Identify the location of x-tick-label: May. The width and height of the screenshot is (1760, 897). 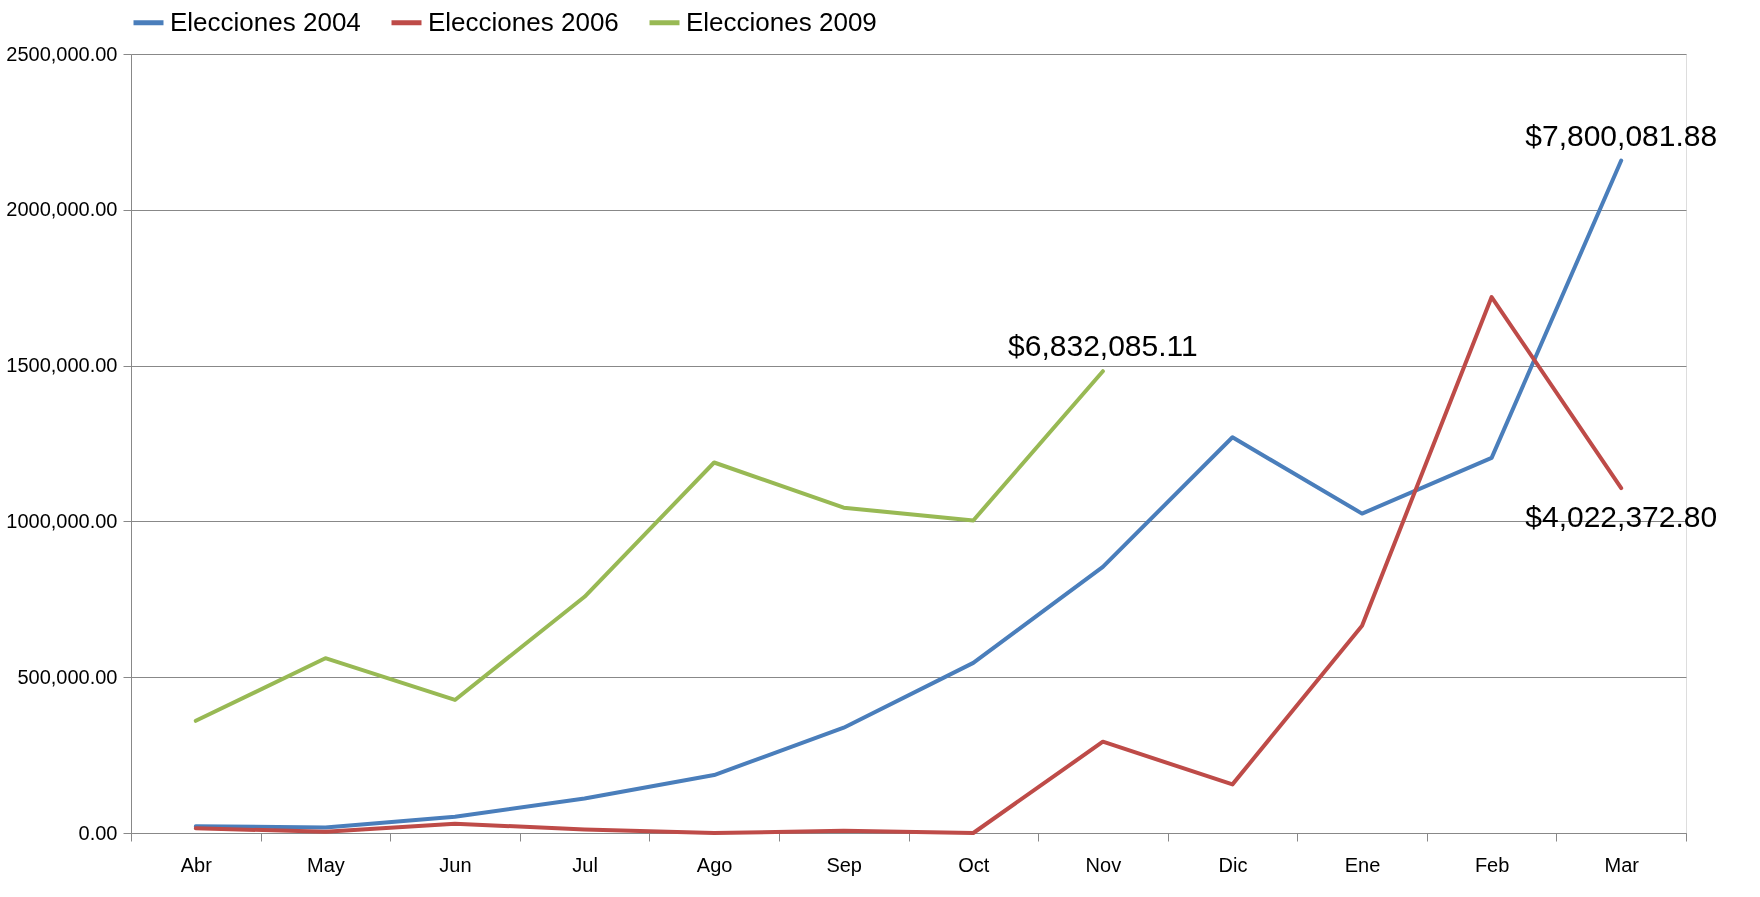
(325, 864).